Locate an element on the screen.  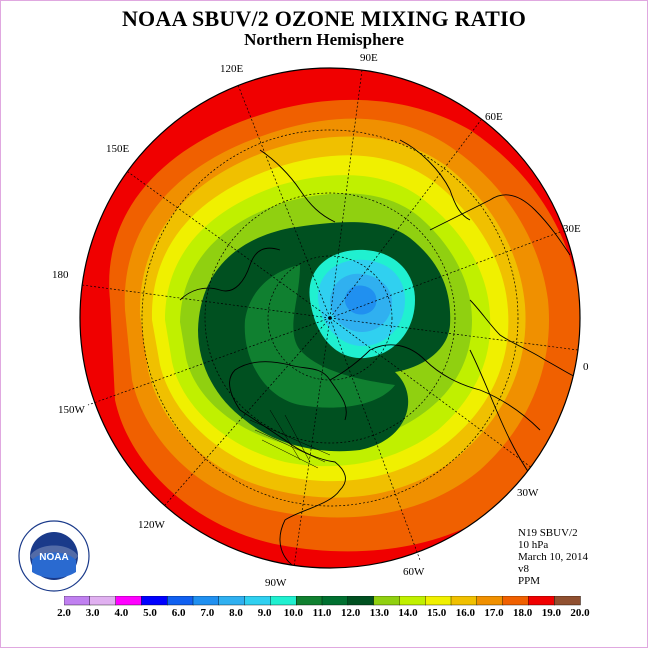
page-subtitle: Northern Hemisphere is located at coordinates (324, 39).